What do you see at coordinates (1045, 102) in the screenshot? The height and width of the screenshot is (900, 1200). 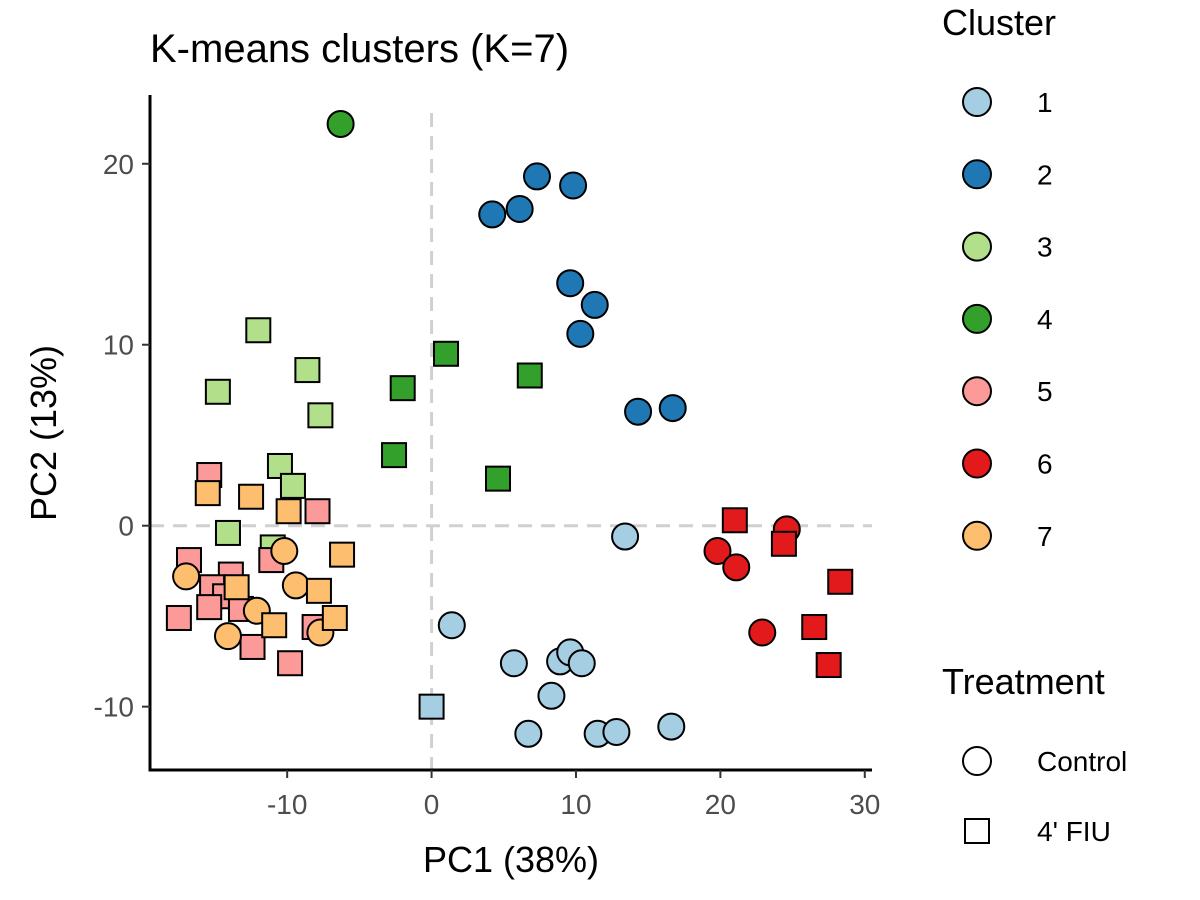 I see `legend-label-cluster-1: 1` at bounding box center [1045, 102].